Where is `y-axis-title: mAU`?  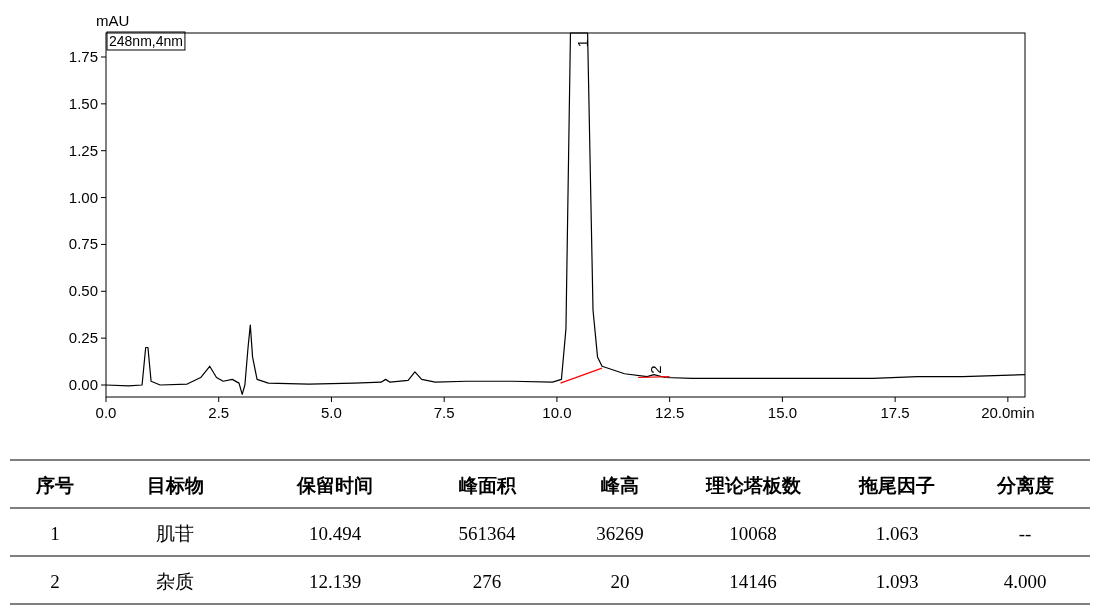 y-axis-title: mAU is located at coordinates (113, 20).